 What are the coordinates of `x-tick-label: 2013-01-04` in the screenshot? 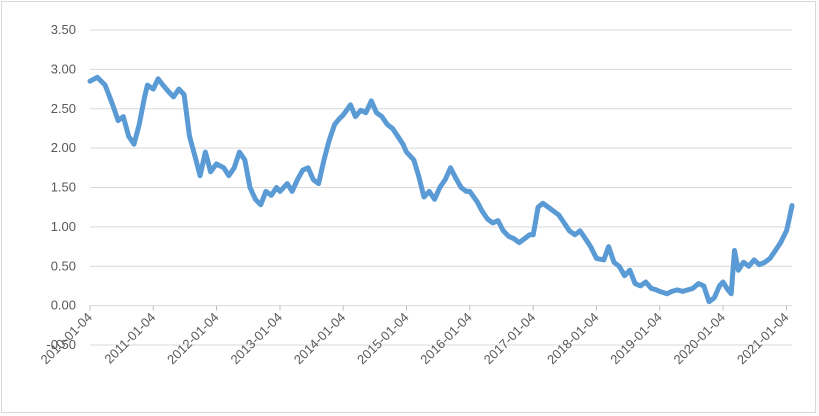 It's located at (256, 339).